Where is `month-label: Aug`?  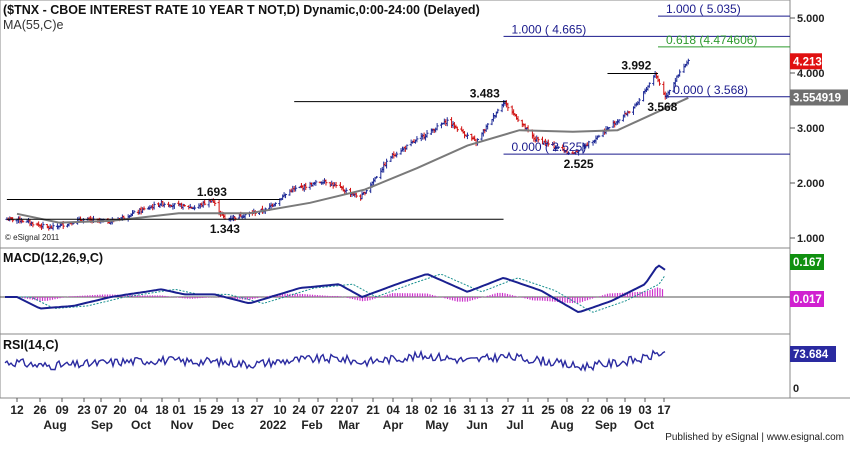
month-label: Aug is located at coordinates (54, 425).